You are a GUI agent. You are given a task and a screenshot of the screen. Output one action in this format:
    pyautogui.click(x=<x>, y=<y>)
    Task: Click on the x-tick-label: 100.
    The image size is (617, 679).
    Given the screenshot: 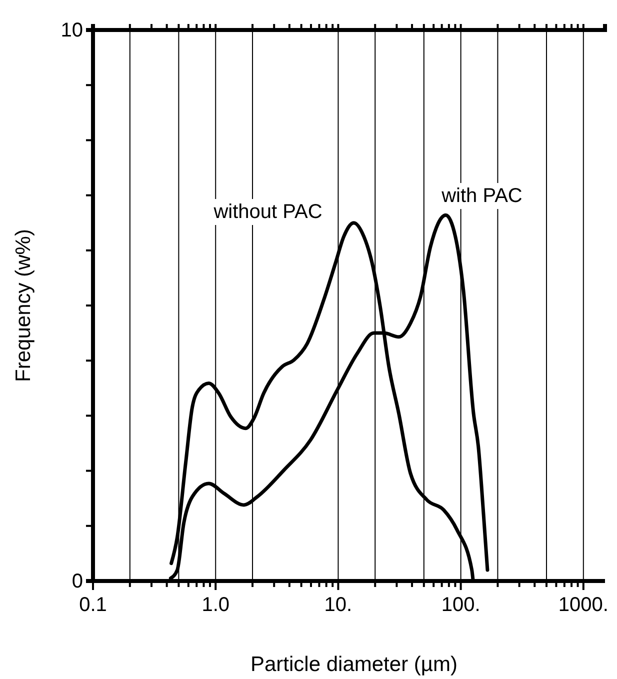 What is the action you would take?
    pyautogui.click(x=460, y=605)
    